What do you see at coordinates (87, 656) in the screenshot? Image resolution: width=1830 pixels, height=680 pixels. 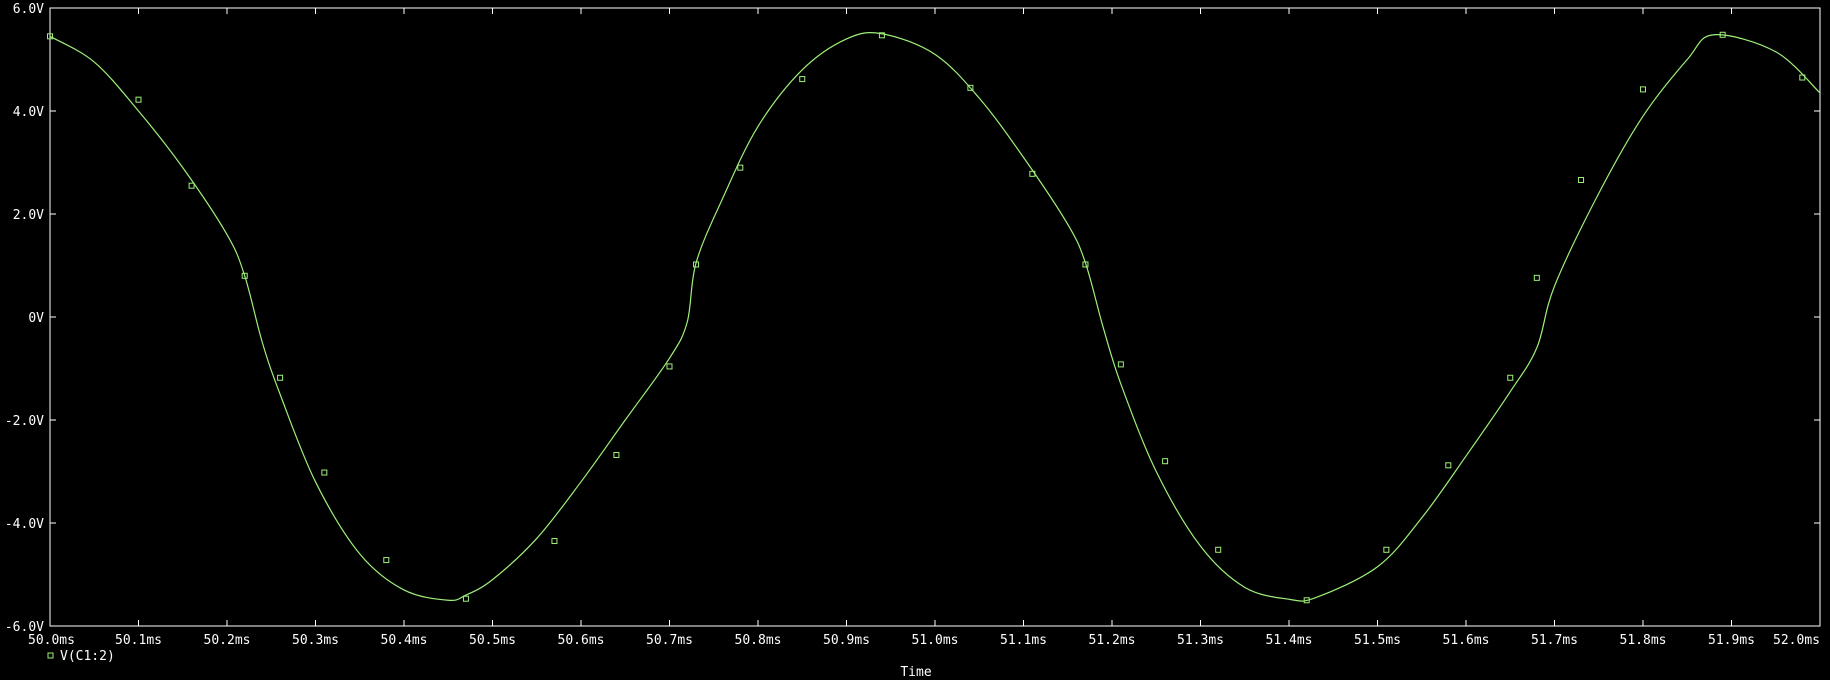 I see `legend-label: V(C1:2)` at bounding box center [87, 656].